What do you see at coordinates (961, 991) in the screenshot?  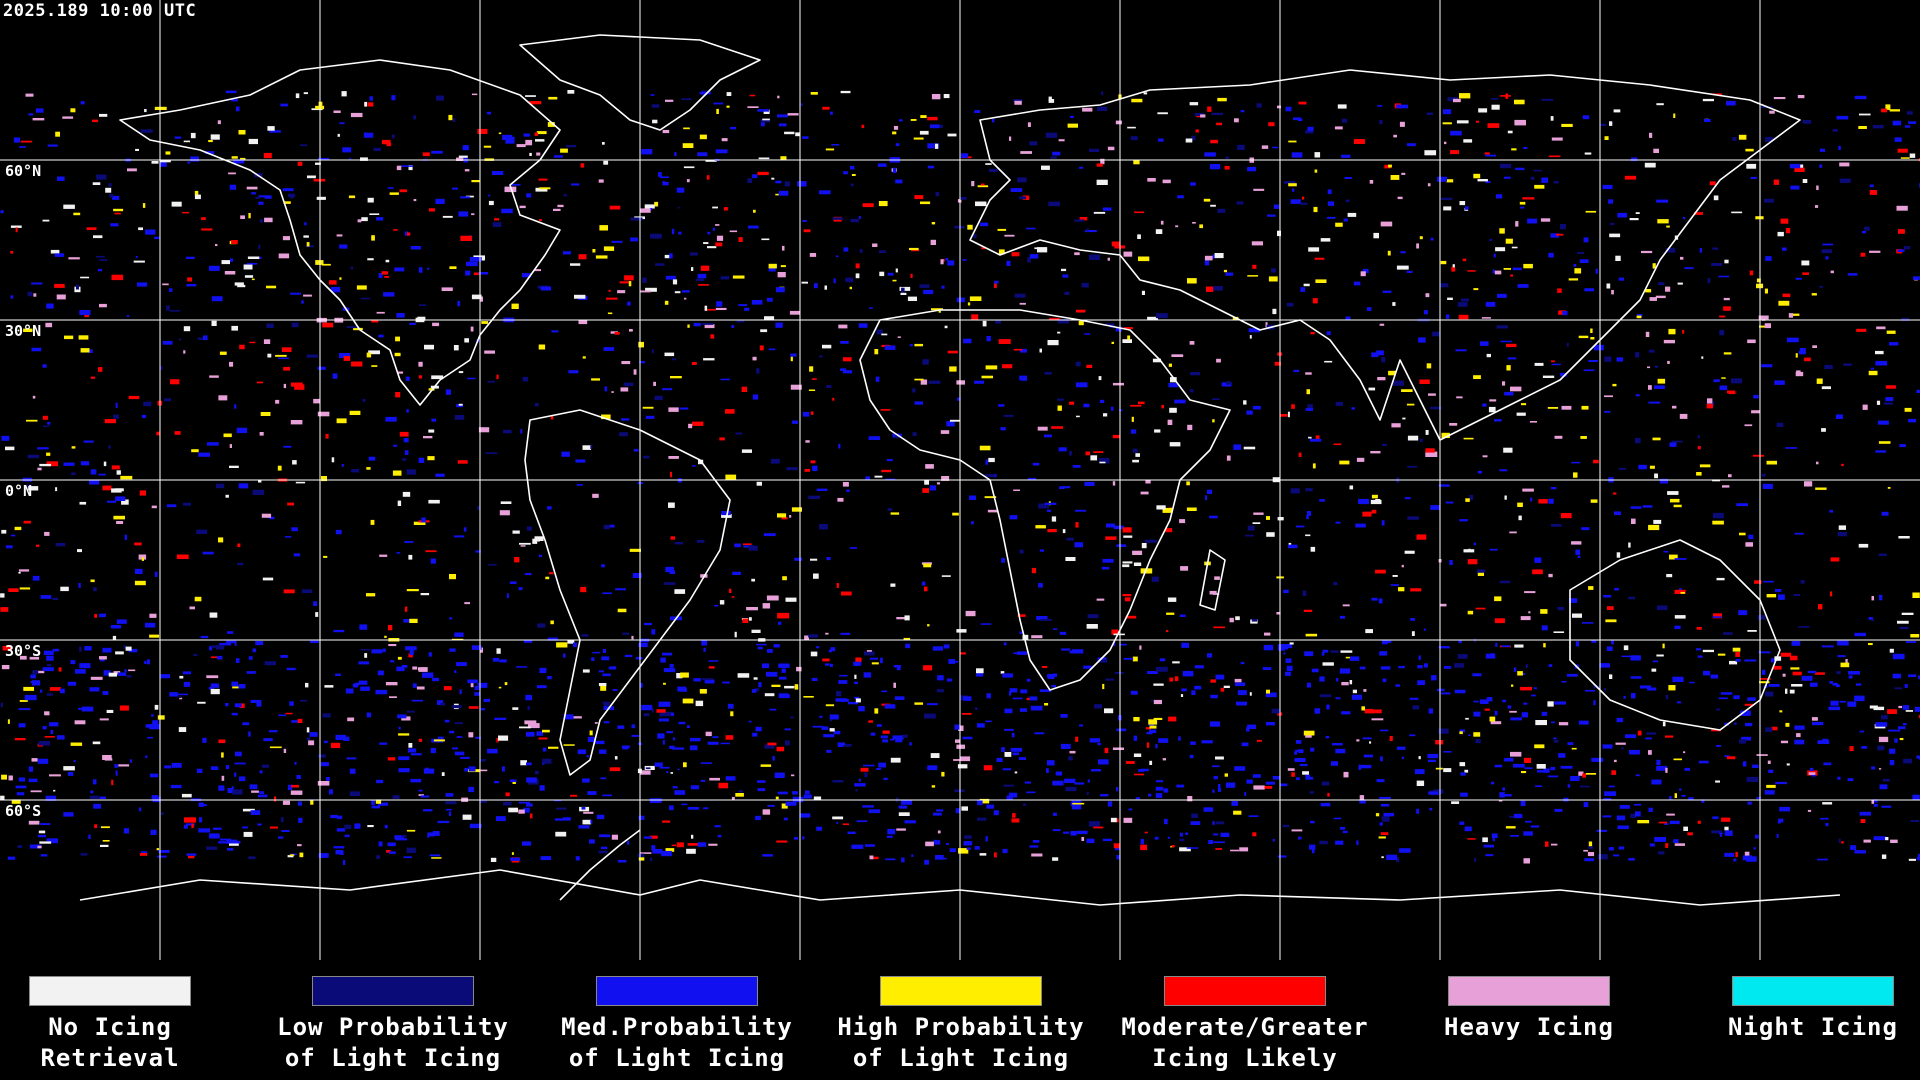 I see `legend-swatch-high-probability` at bounding box center [961, 991].